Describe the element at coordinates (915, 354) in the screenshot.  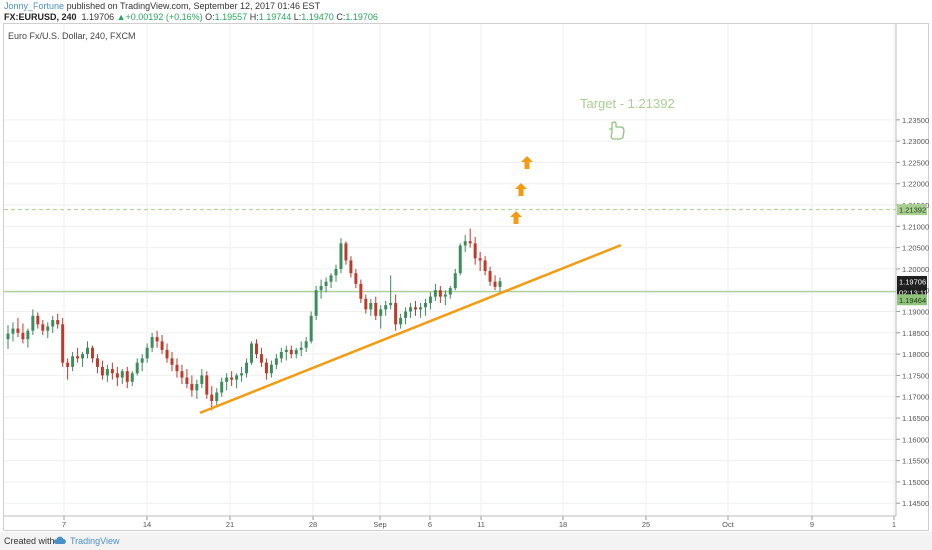
I see `y-tick-label: 1.18000` at that location.